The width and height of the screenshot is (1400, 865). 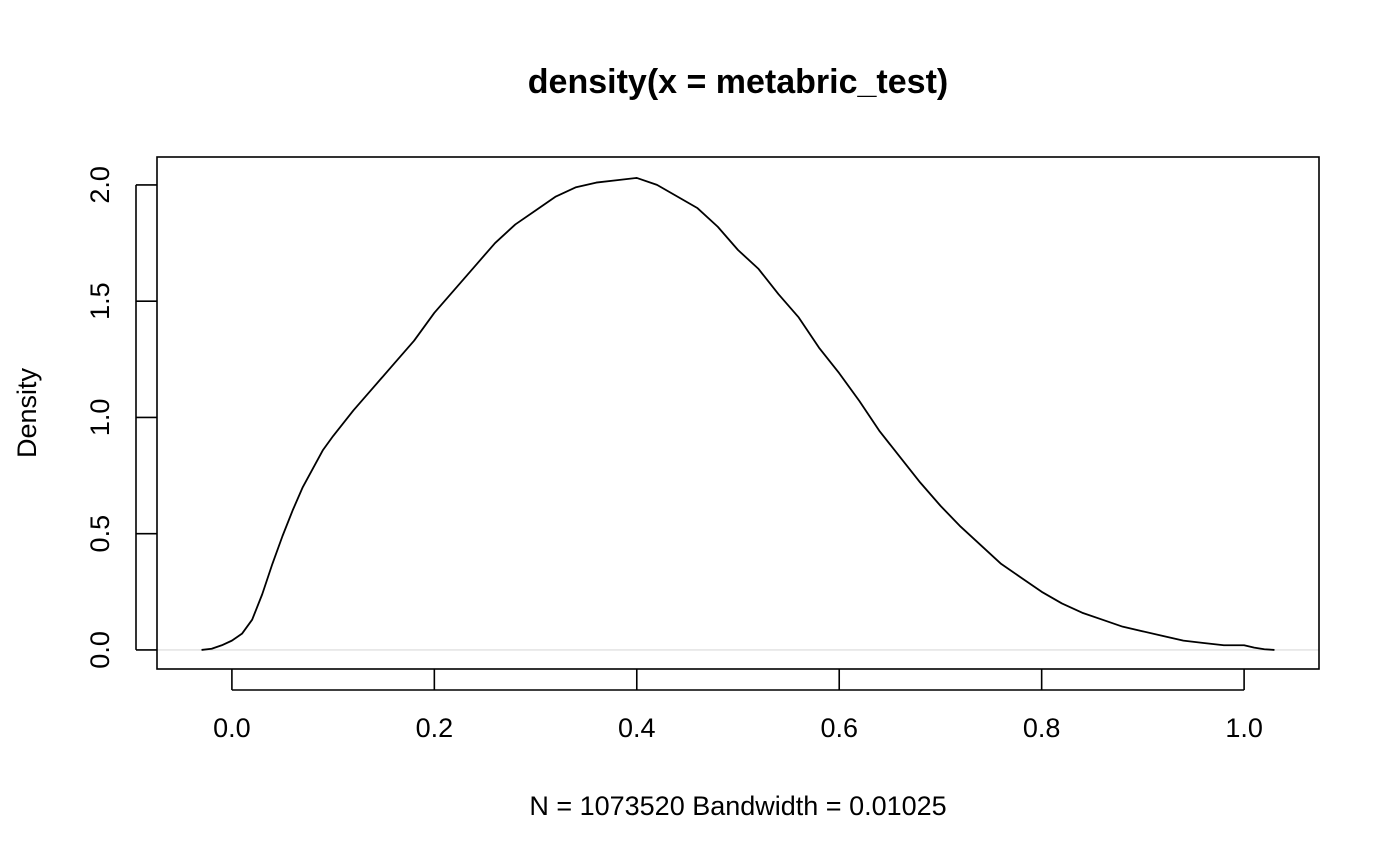 I want to click on x-tick-label: 0.0, so click(x=232, y=728).